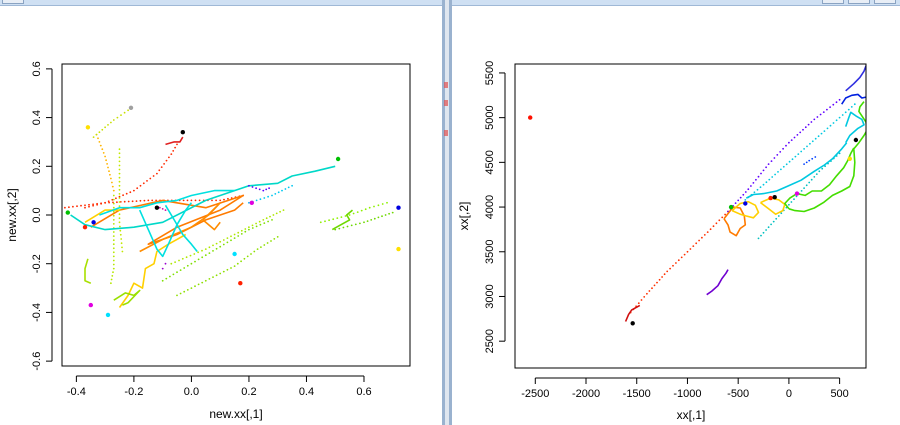 This screenshot has width=900, height=425. I want to click on close-button, so click(885, 2).